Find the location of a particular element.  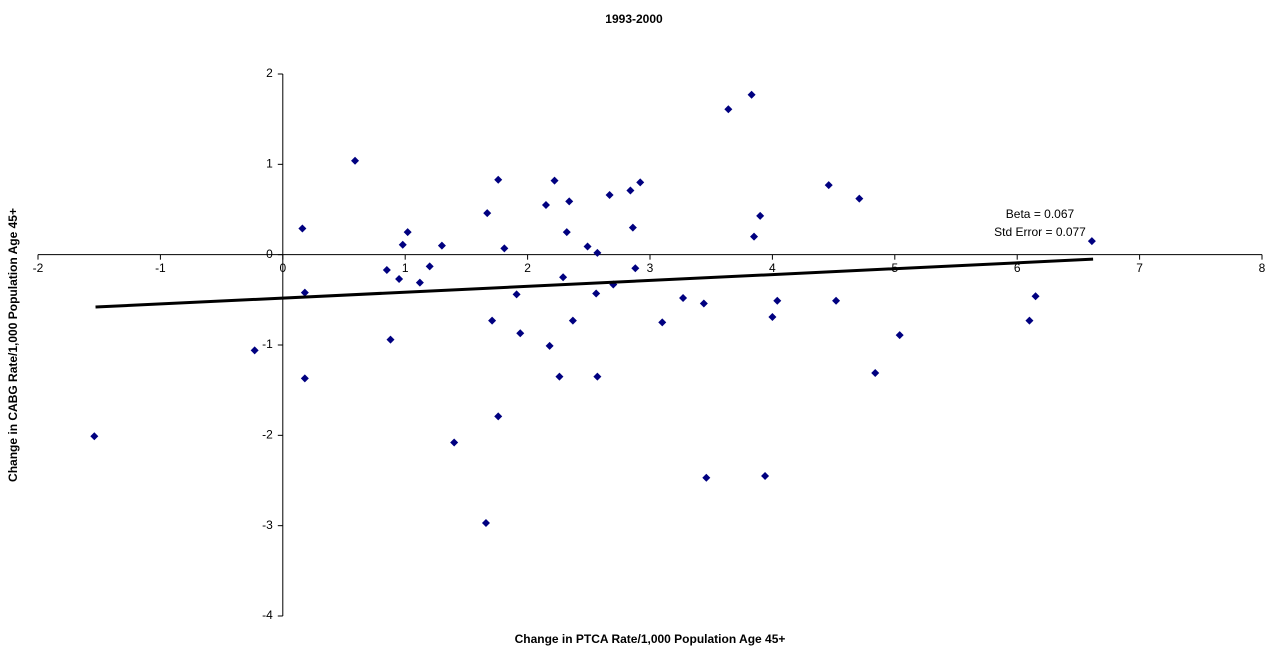

y-tick-label: -2 is located at coordinates (267, 435).